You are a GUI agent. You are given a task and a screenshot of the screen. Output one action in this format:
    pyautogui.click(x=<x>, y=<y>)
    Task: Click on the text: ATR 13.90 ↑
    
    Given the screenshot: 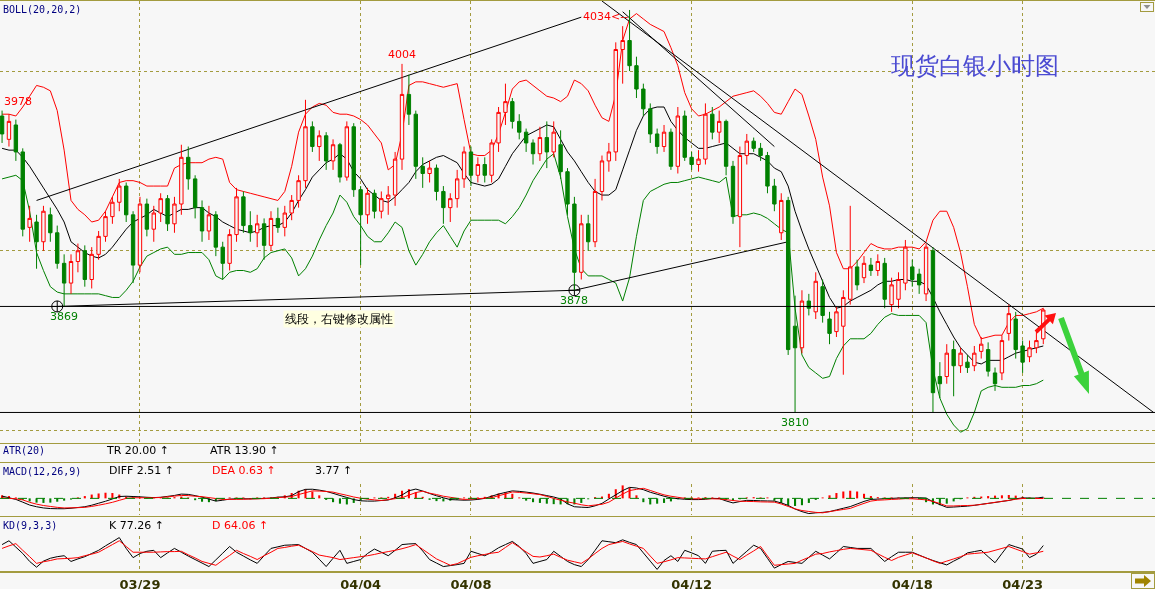 What is the action you would take?
    pyautogui.click(x=244, y=451)
    